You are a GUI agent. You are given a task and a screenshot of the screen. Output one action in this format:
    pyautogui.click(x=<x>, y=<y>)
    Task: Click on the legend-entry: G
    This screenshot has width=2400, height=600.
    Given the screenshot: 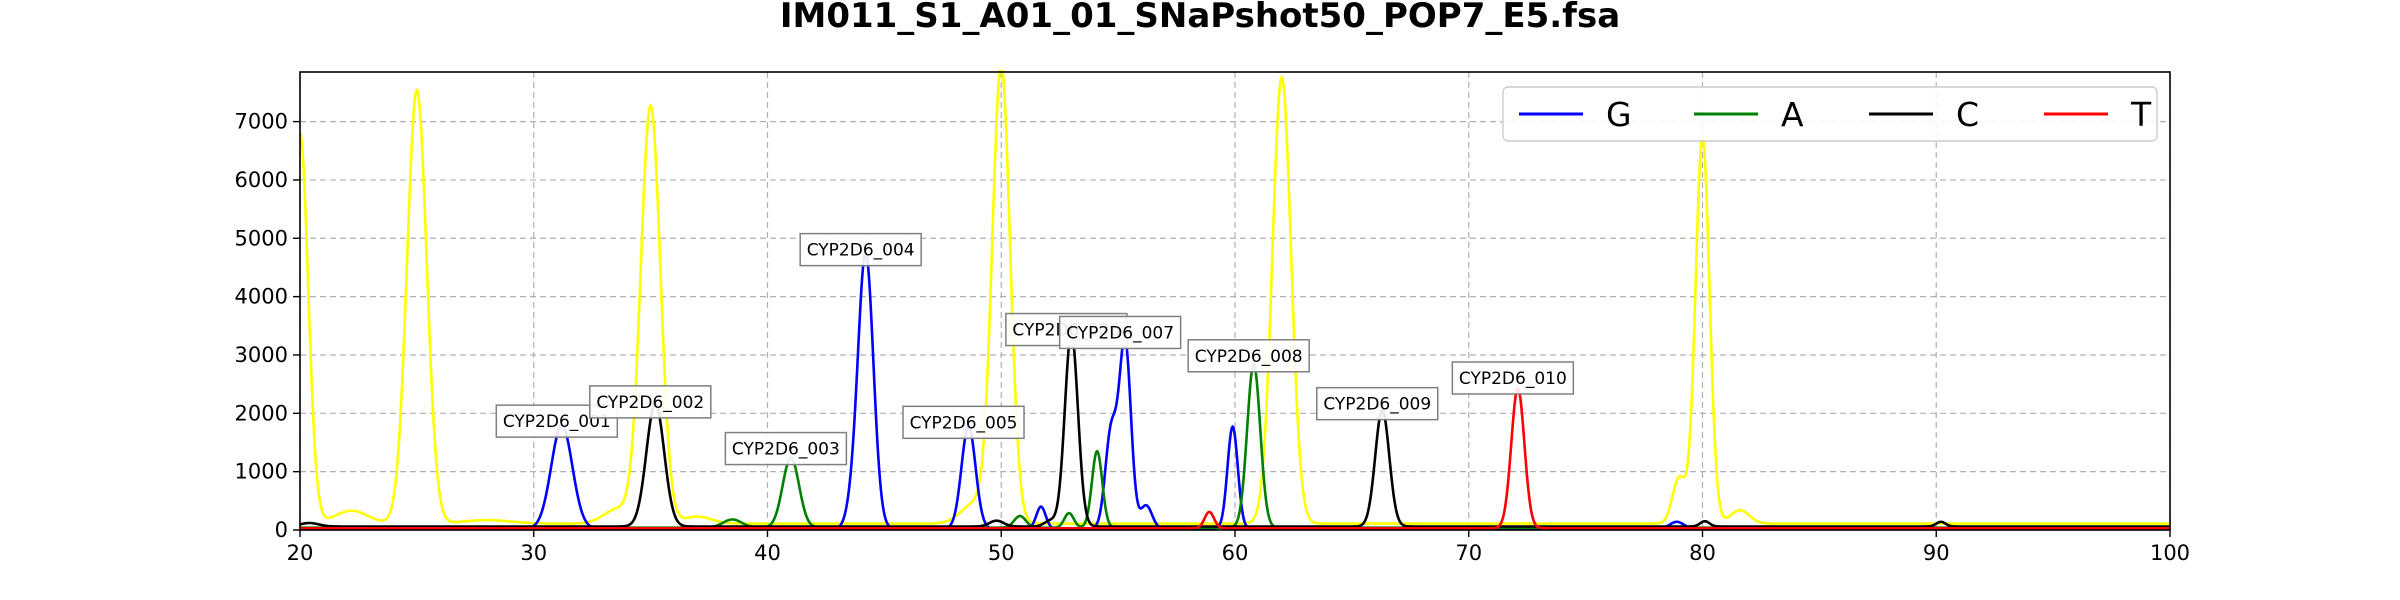 What is the action you would take?
    pyautogui.click(x=1619, y=114)
    